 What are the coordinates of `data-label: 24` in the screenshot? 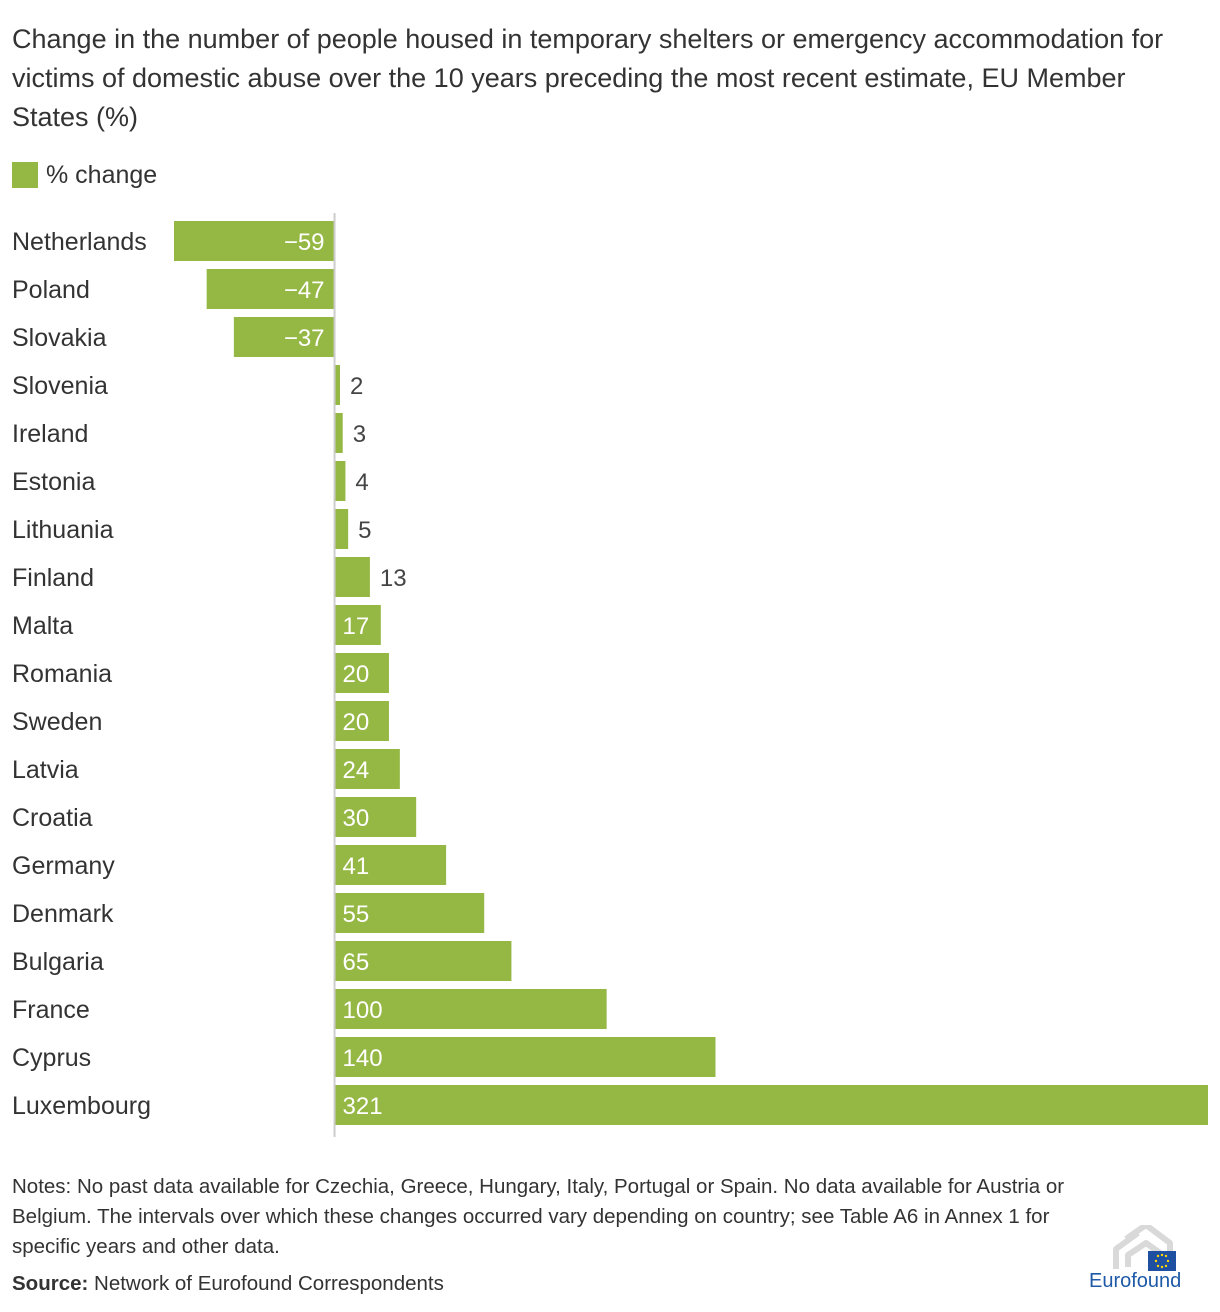 It's located at (356, 770).